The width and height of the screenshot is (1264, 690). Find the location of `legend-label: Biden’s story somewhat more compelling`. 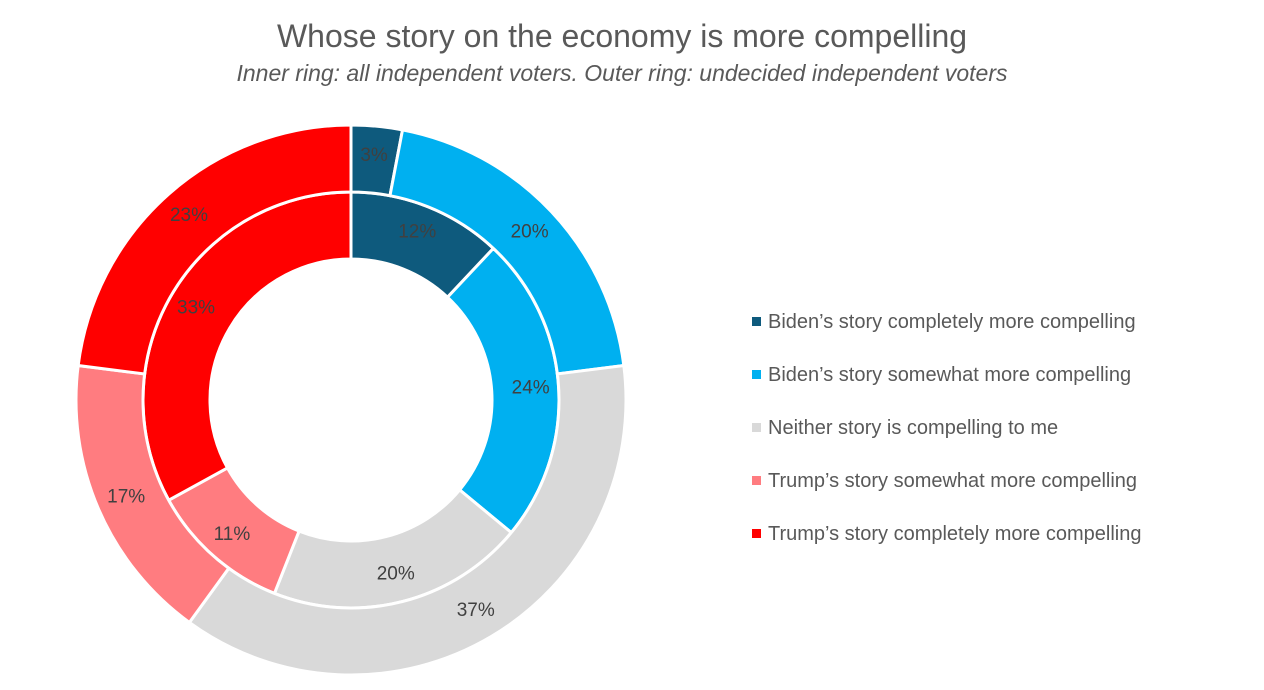

legend-label: Biden’s story somewhat more compelling is located at coordinates (950, 374).